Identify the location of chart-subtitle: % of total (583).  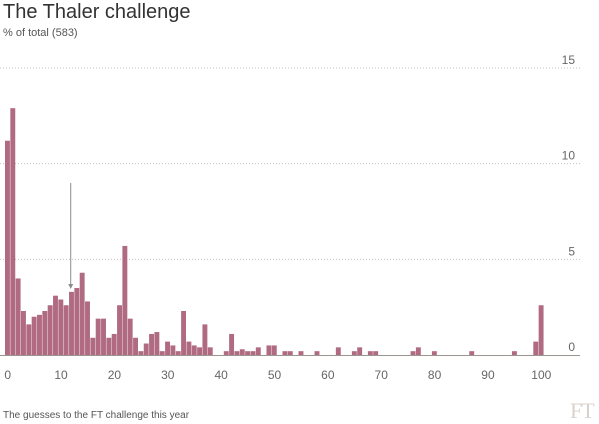
(40, 33).